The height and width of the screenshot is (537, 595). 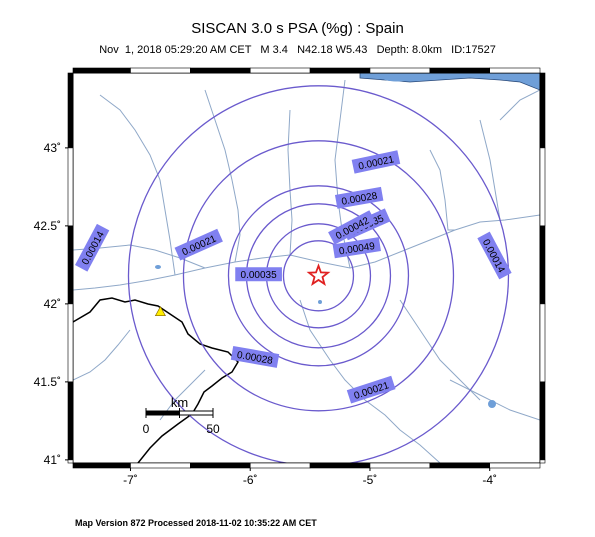 What do you see at coordinates (179, 402) in the screenshot?
I see `scale-unit: km` at bounding box center [179, 402].